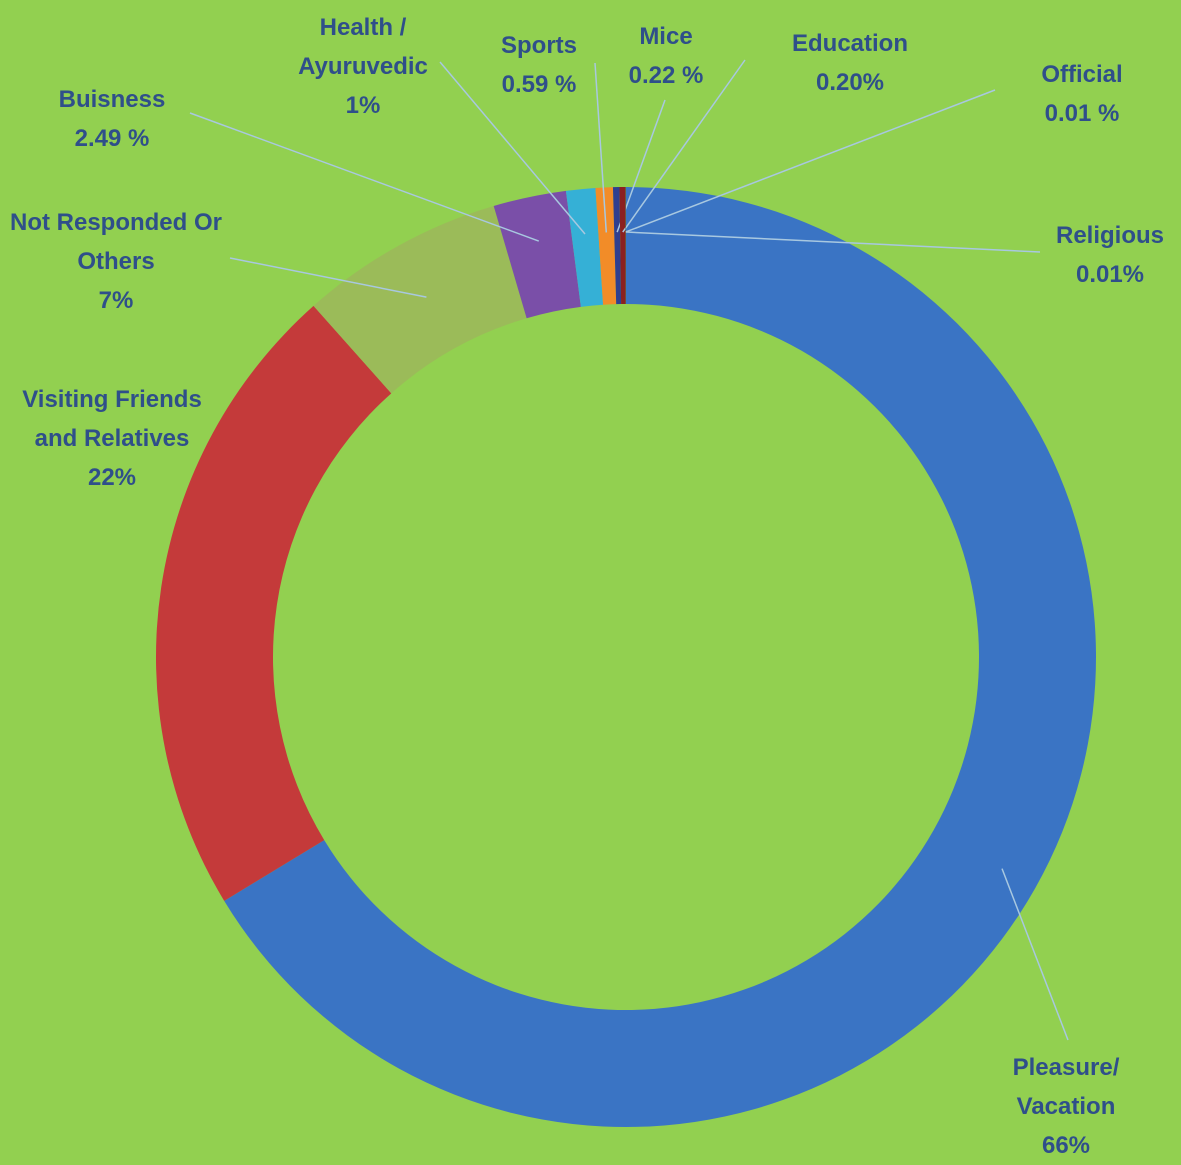 This screenshot has width=1181, height=1165. I want to click on value-label: 0.01%, so click(1088, 274).